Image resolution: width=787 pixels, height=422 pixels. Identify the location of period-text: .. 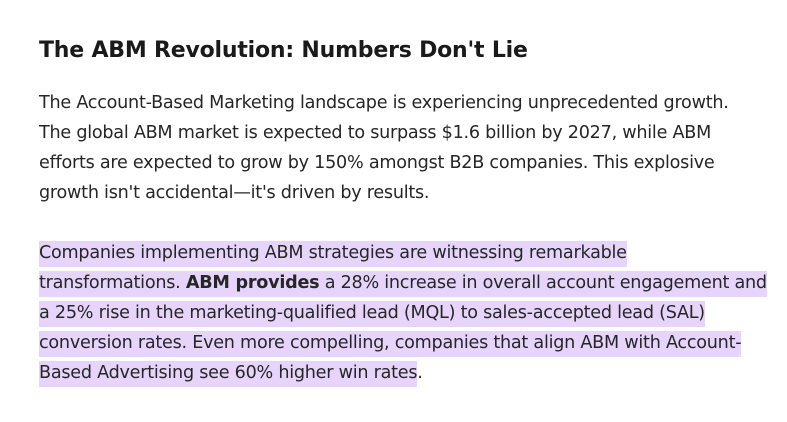
(420, 373).